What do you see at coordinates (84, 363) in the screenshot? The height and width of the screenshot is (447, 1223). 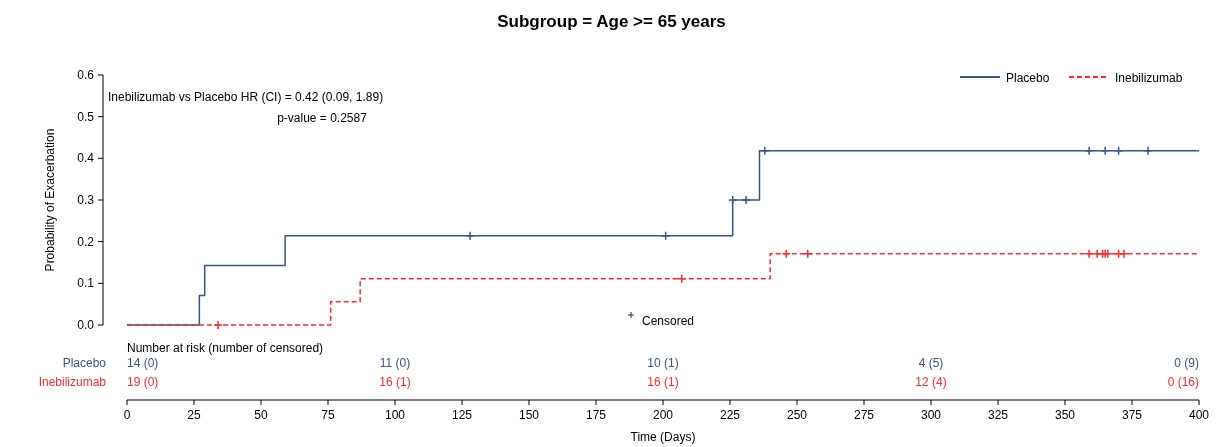 I see `text: Placebo` at bounding box center [84, 363].